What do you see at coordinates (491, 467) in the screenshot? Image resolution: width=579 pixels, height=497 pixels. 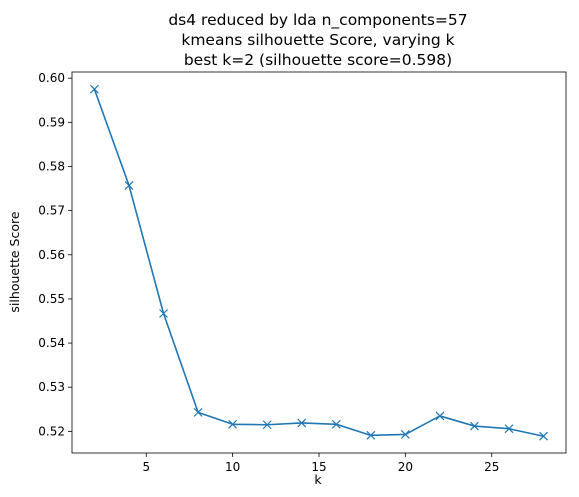 I see `x-tick-label: 25` at bounding box center [491, 467].